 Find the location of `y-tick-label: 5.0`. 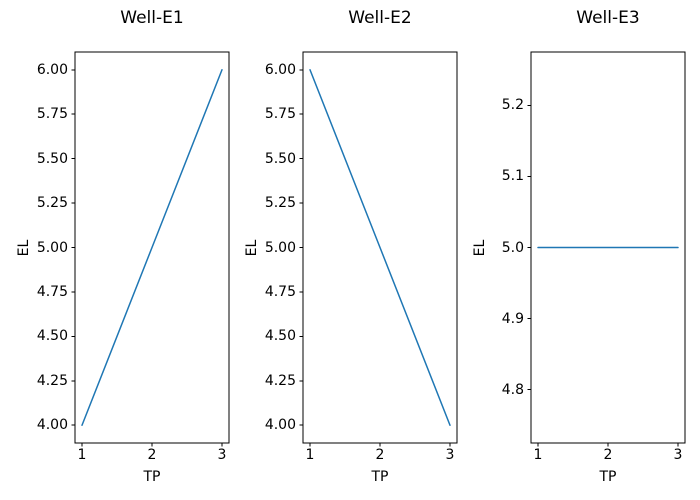

y-tick-label: 5.0 is located at coordinates (512, 247).